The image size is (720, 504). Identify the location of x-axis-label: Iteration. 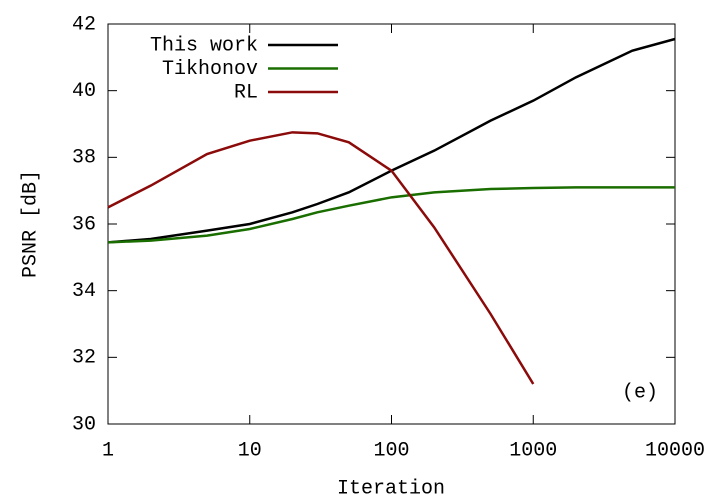
(391, 488).